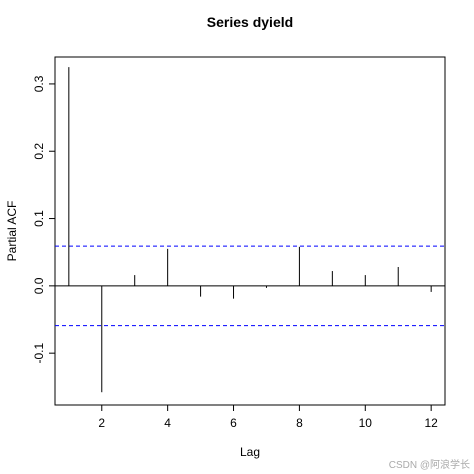 The height and width of the screenshot is (474, 474). I want to click on y-tick-label: 0.0, so click(39, 285).